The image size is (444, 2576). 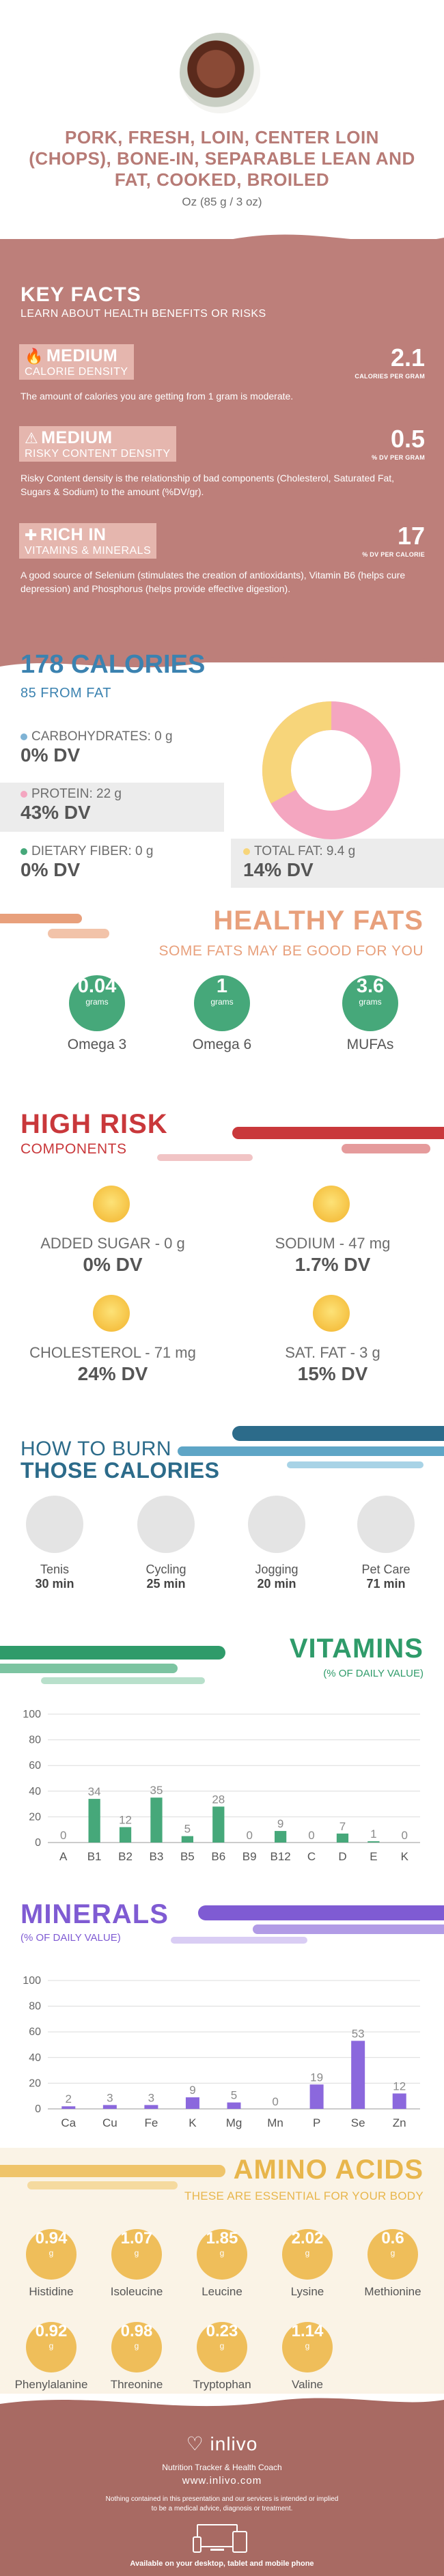 What do you see at coordinates (63, 1856) in the screenshot?
I see `vitamins-category-label: A` at bounding box center [63, 1856].